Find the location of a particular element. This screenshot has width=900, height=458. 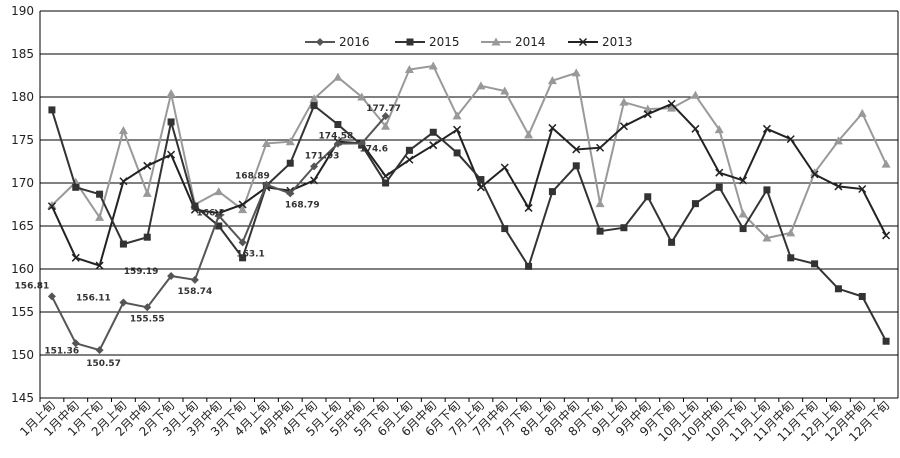

data-label-2016: 151.36 is located at coordinates (61, 351).